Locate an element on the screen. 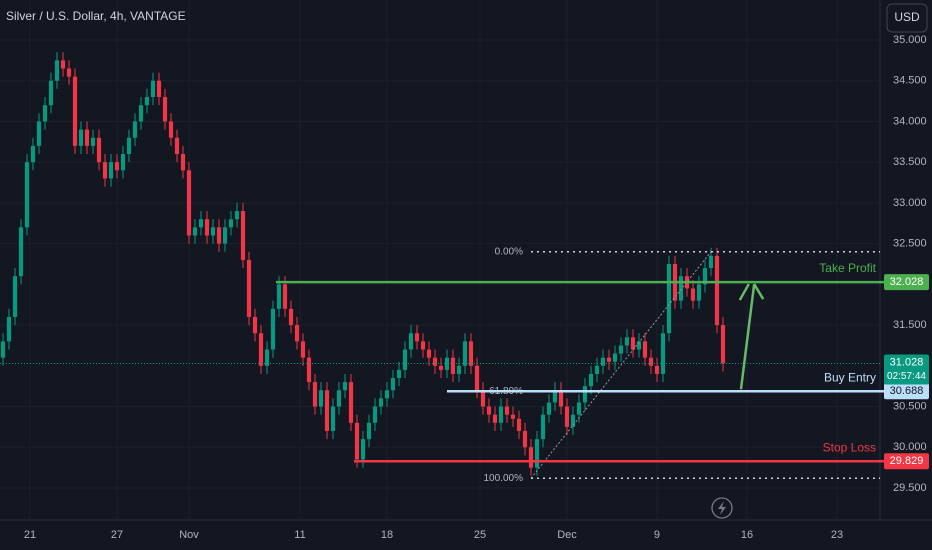 The height and width of the screenshot is (550, 932). y-tick-label: 30.000 is located at coordinates (910, 447).